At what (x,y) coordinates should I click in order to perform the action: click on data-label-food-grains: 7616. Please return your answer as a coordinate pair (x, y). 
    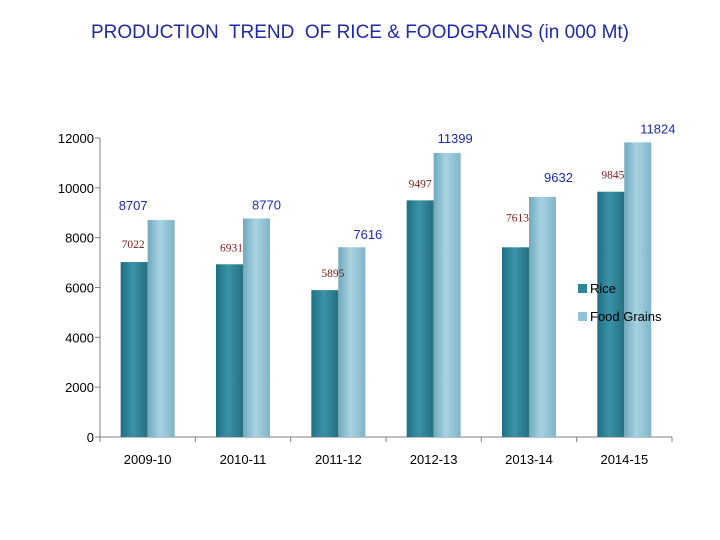
    Looking at the image, I should click on (367, 234).